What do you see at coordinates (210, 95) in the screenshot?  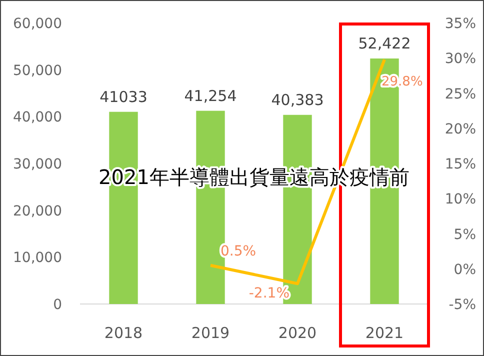 I see `data-label: 41,254` at bounding box center [210, 95].